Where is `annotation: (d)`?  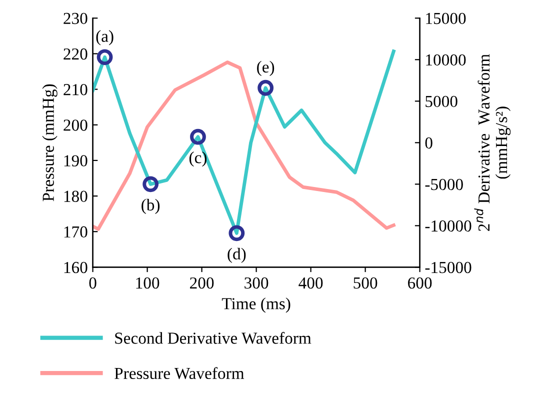 annotation: (d) is located at coordinates (237, 255).